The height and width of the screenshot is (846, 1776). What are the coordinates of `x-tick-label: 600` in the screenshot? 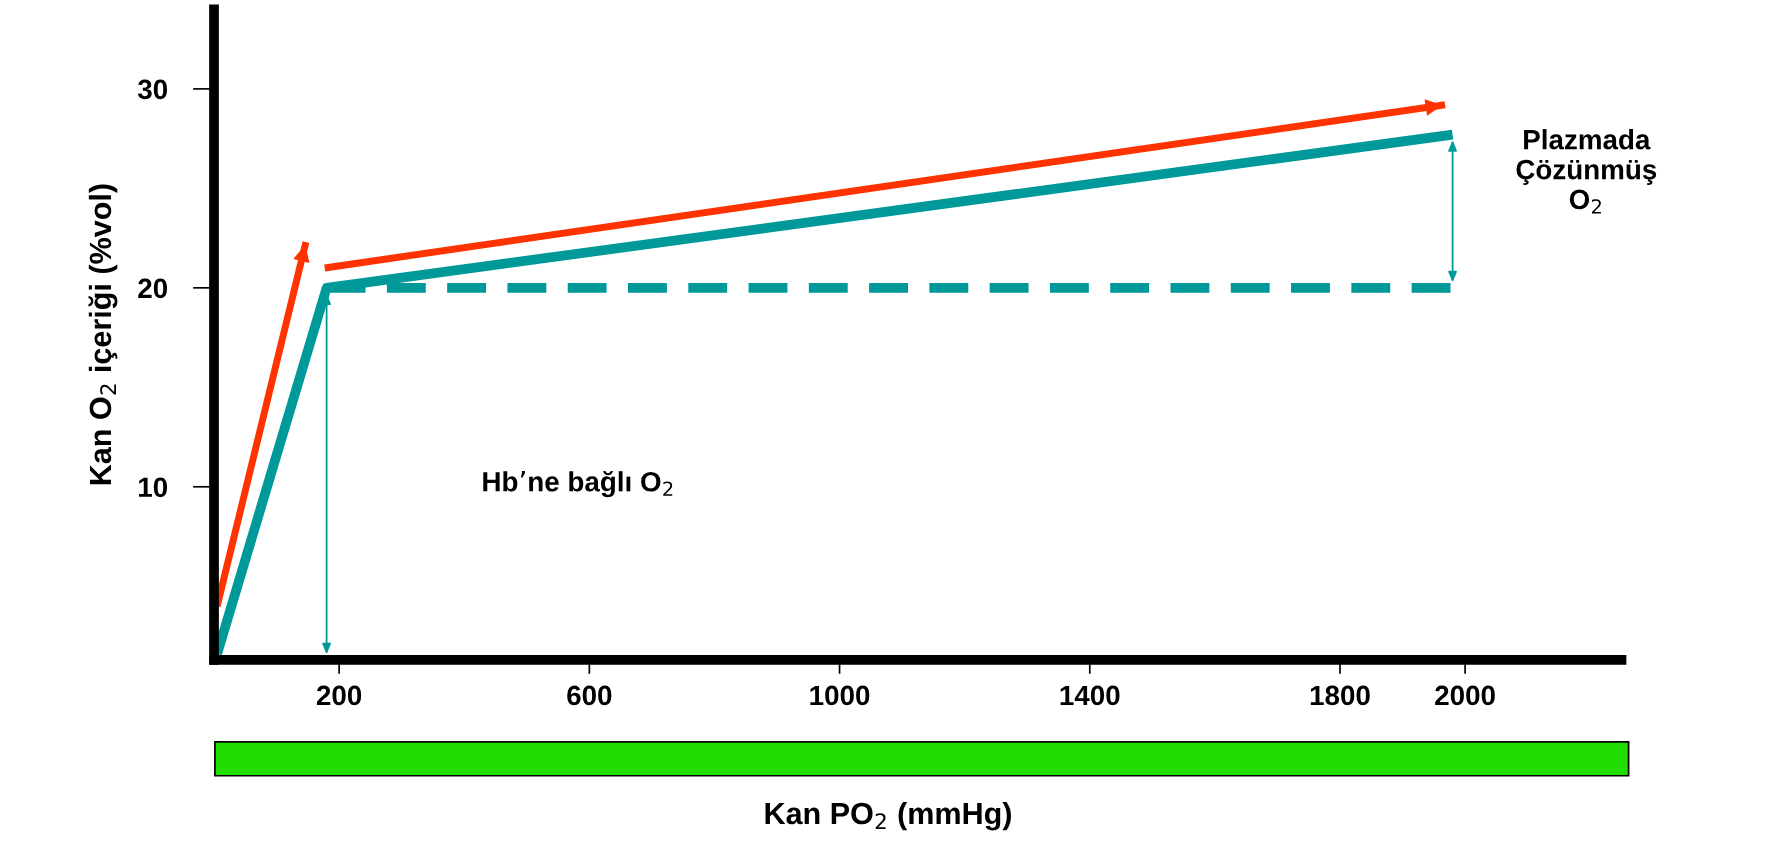 It's located at (589, 695).